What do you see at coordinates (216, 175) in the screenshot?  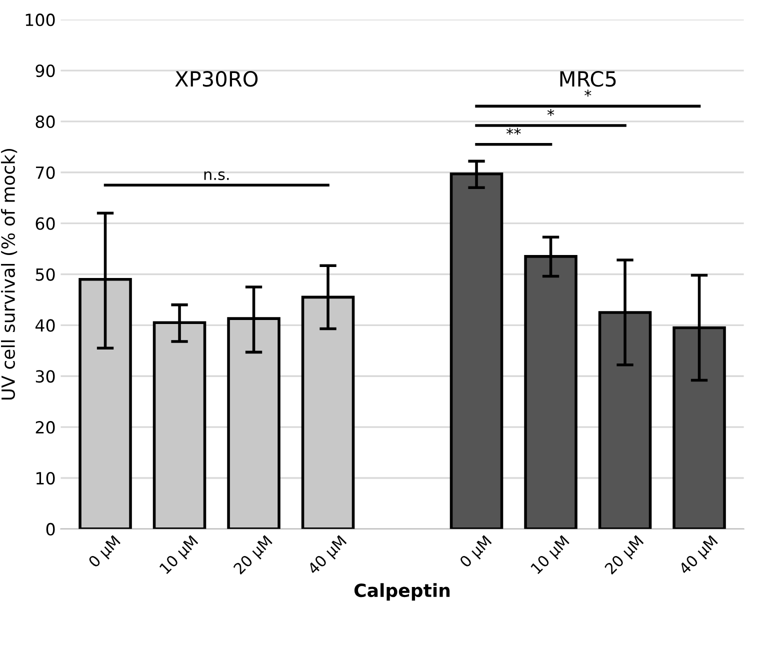 I see `annotation: n.s.` at bounding box center [216, 175].